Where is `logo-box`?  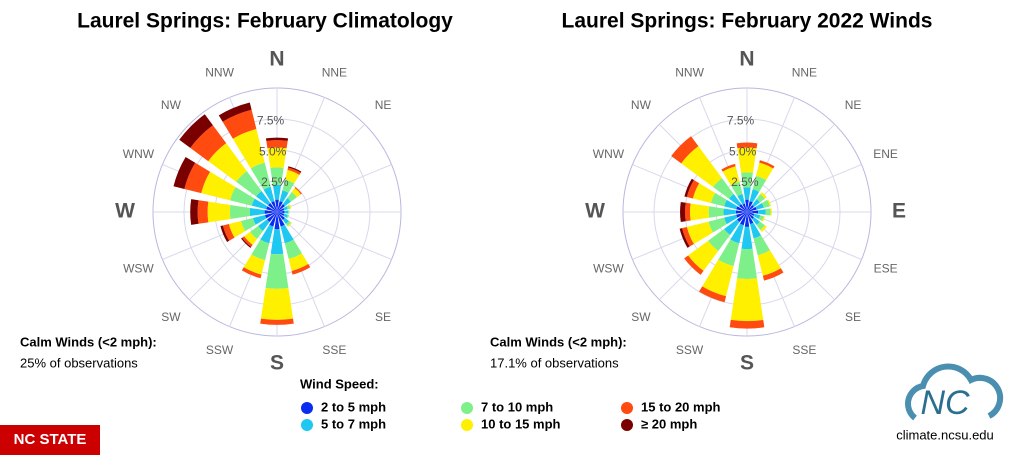 logo-box is located at coordinates (50, 440).